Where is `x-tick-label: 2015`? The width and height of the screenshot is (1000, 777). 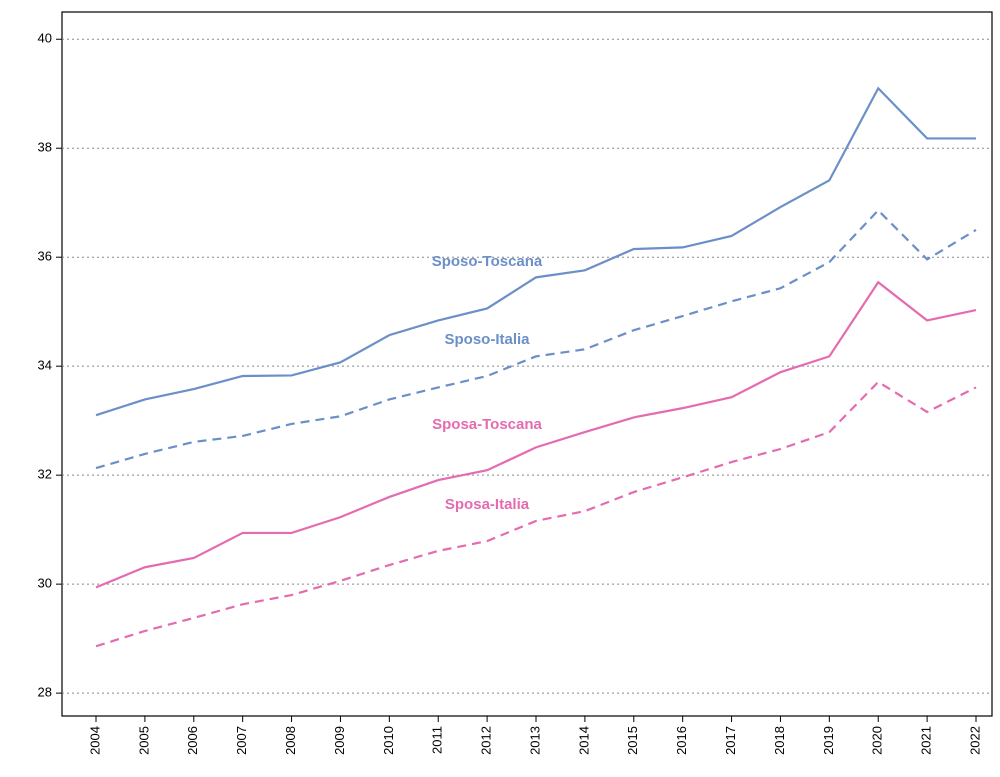 x-tick-label: 2015 is located at coordinates (632, 740).